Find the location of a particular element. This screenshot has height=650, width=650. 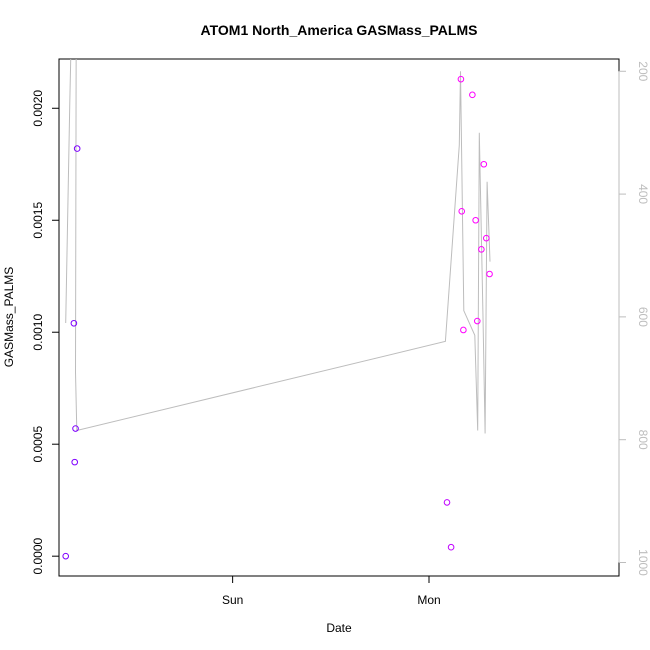

y-tick-label: 0.0005 is located at coordinates (38, 444).